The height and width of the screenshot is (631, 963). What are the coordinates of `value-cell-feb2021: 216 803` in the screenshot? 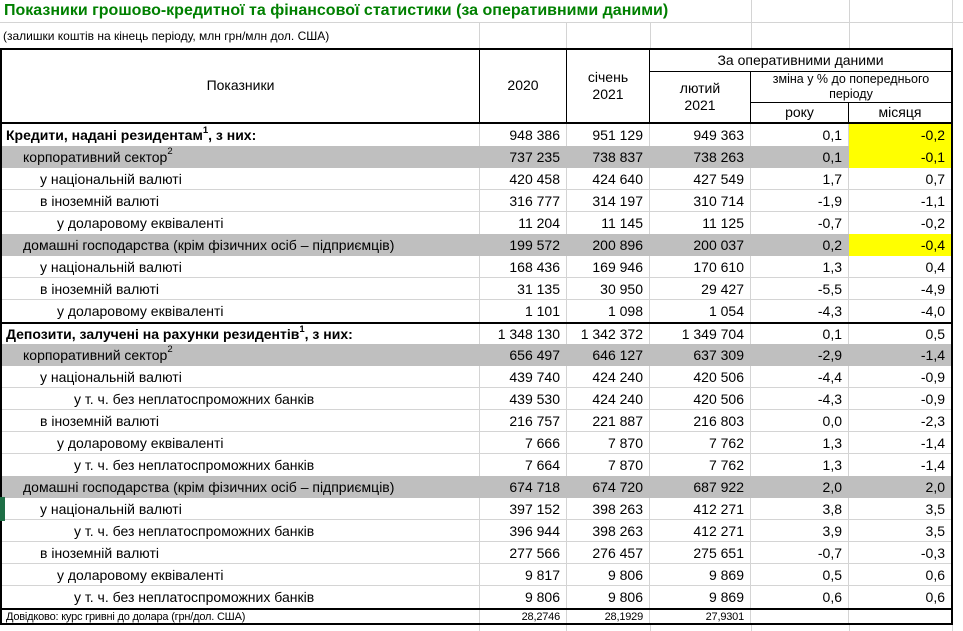 It's located at (700, 421).